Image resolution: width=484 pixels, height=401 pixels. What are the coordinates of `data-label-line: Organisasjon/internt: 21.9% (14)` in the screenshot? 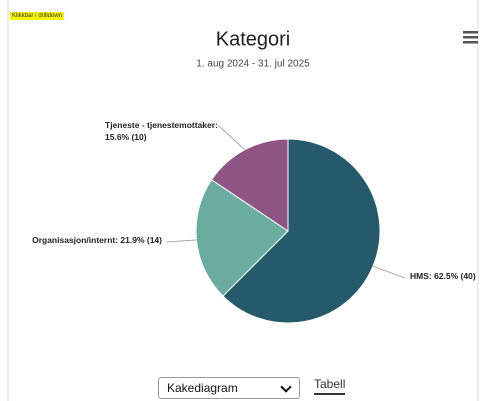 It's located at (97, 240).